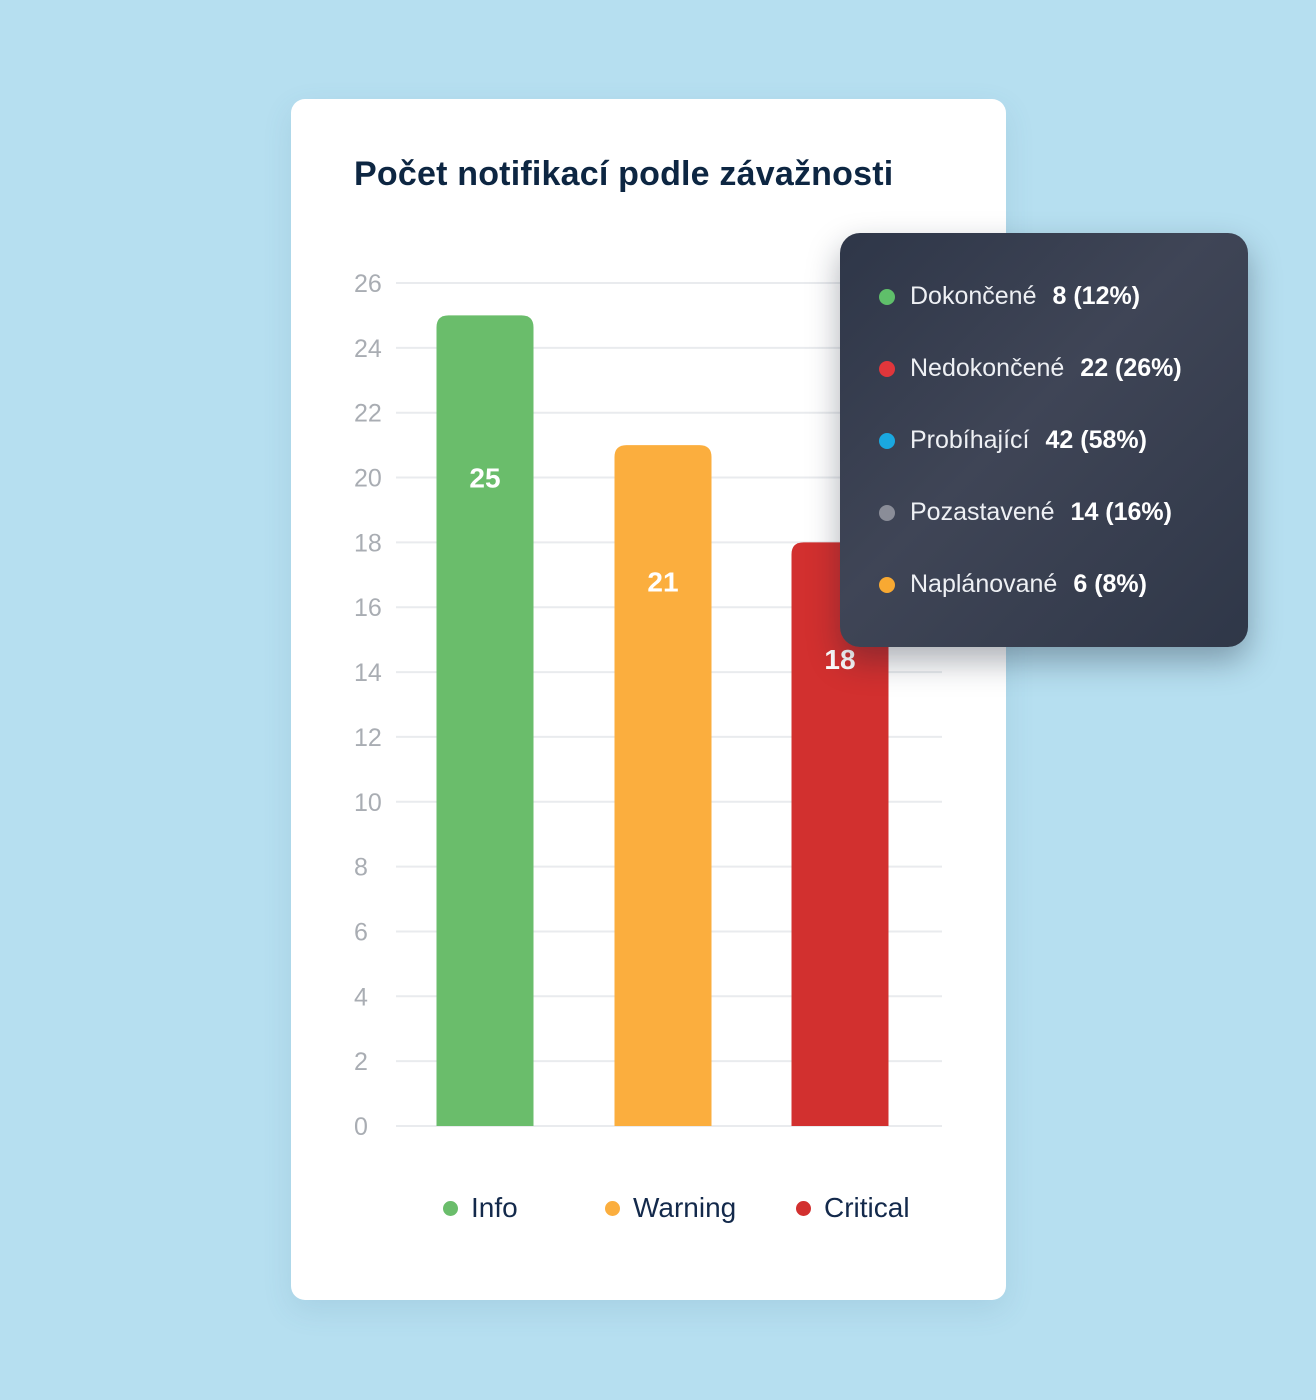  Describe the element at coordinates (361, 932) in the screenshot. I see `y-tick-label: 6` at that location.